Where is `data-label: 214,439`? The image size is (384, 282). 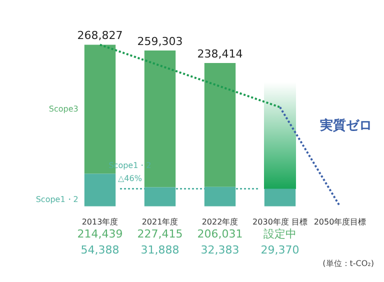 data-label: 214,439 is located at coordinates (100, 233).